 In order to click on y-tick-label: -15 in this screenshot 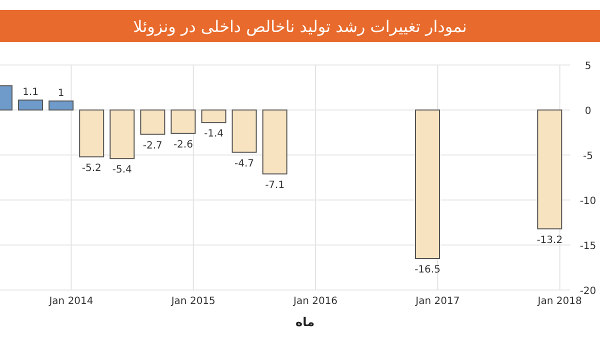, I will do `click(588, 246)`.